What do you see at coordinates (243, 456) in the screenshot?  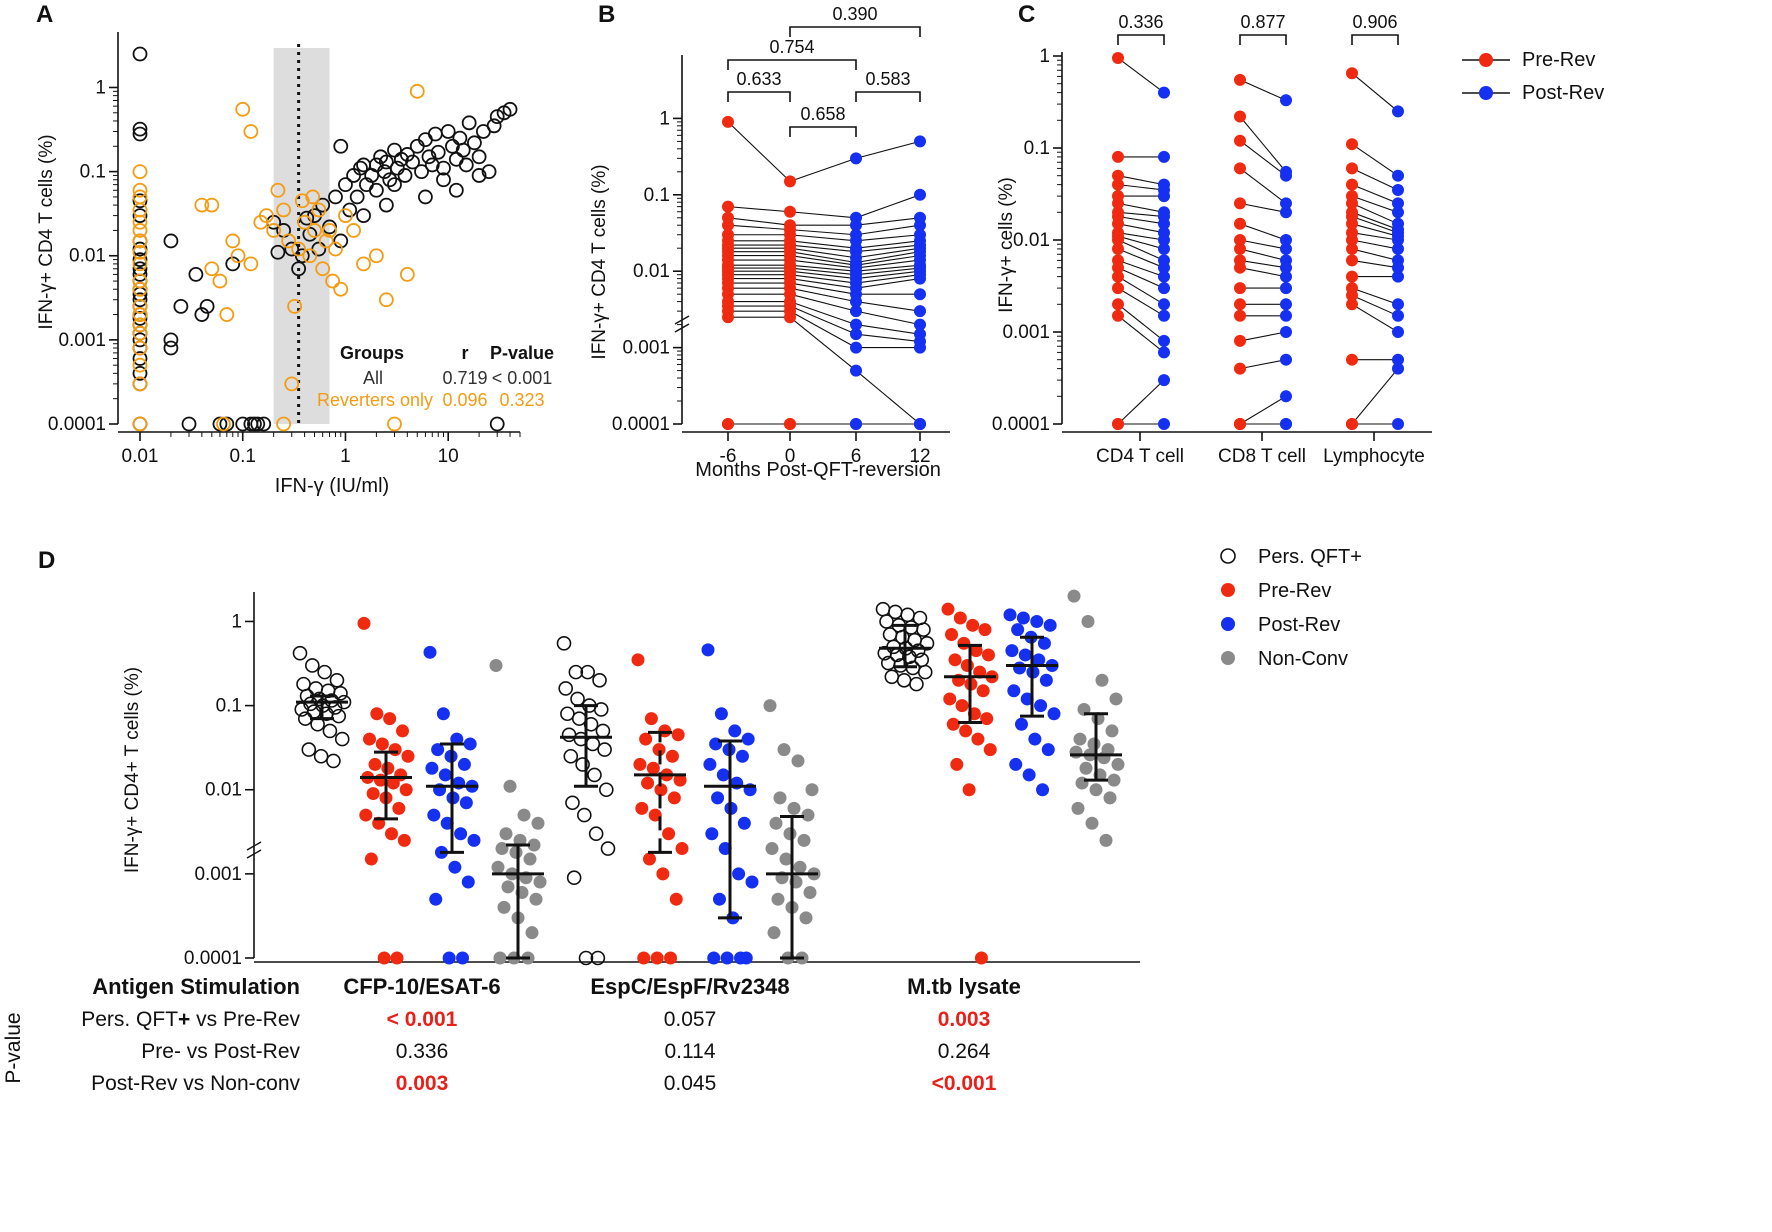 I see `a-x-tick-label: 0.1` at bounding box center [243, 456].